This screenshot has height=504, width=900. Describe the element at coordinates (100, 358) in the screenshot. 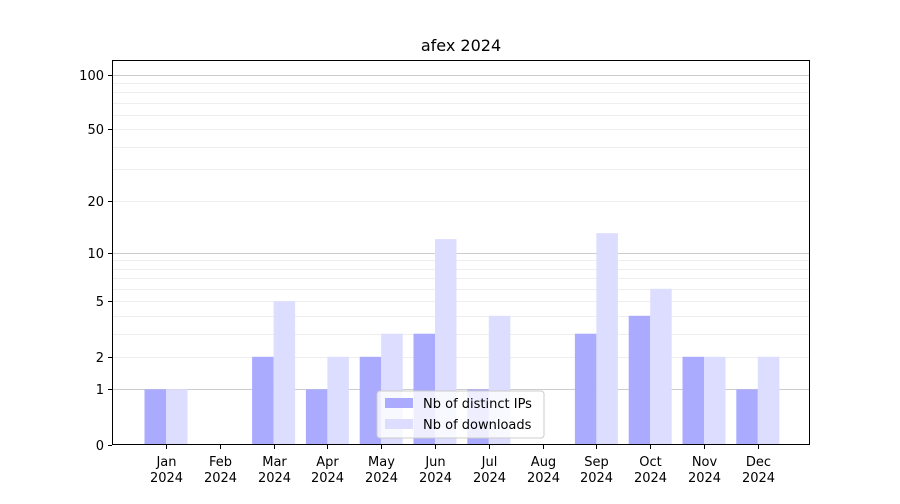

I see `y-tick-label: 2` at that location.